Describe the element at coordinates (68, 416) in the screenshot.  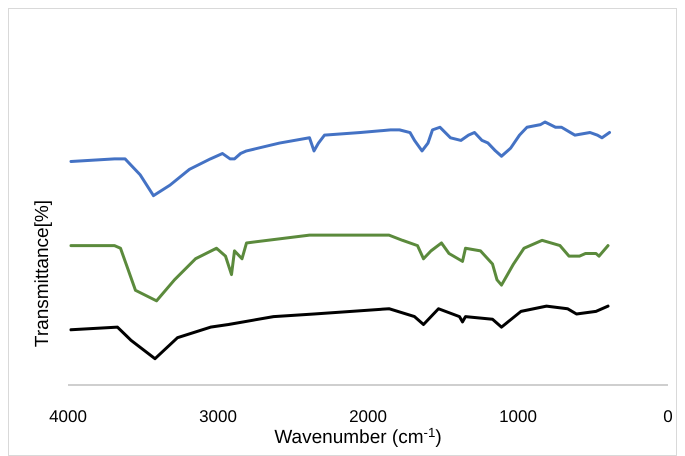
I see `x-tick-label: 4000` at that location.